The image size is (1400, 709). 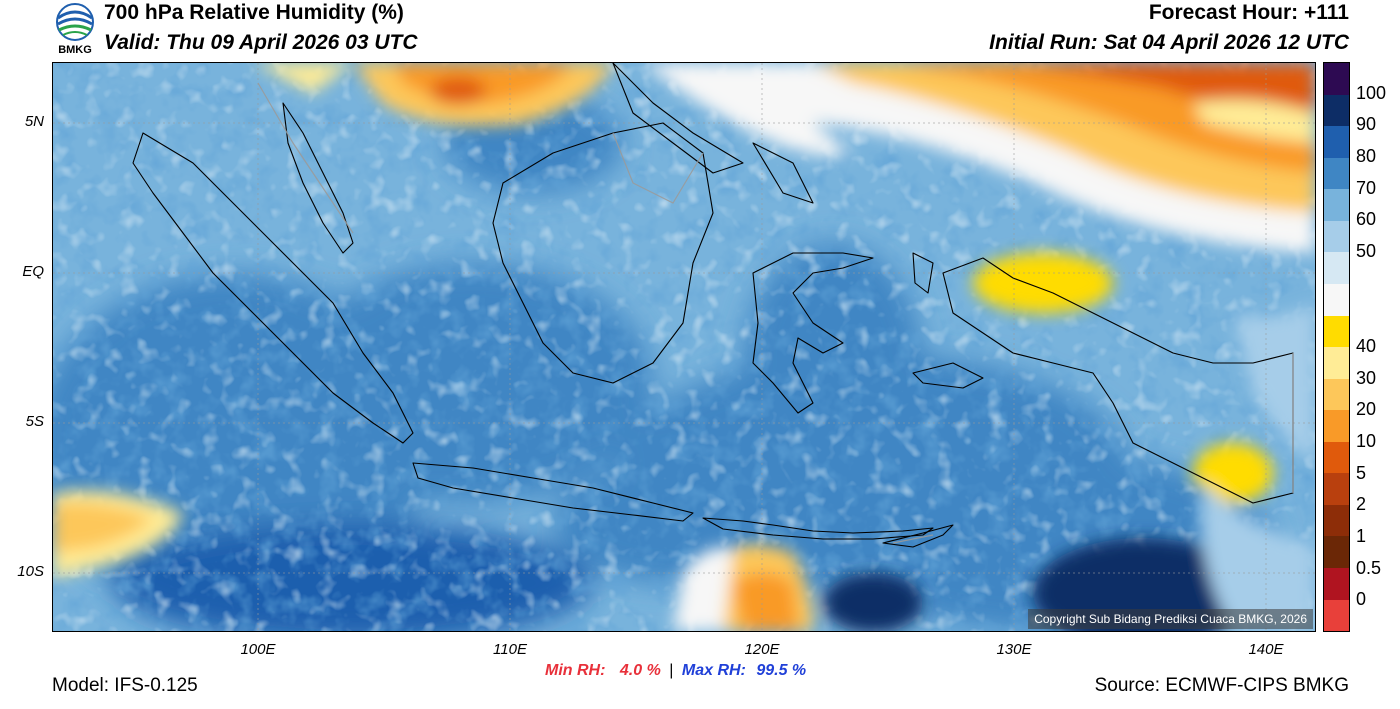 I want to click on colorbar-label: 100, so click(x=1371, y=92).